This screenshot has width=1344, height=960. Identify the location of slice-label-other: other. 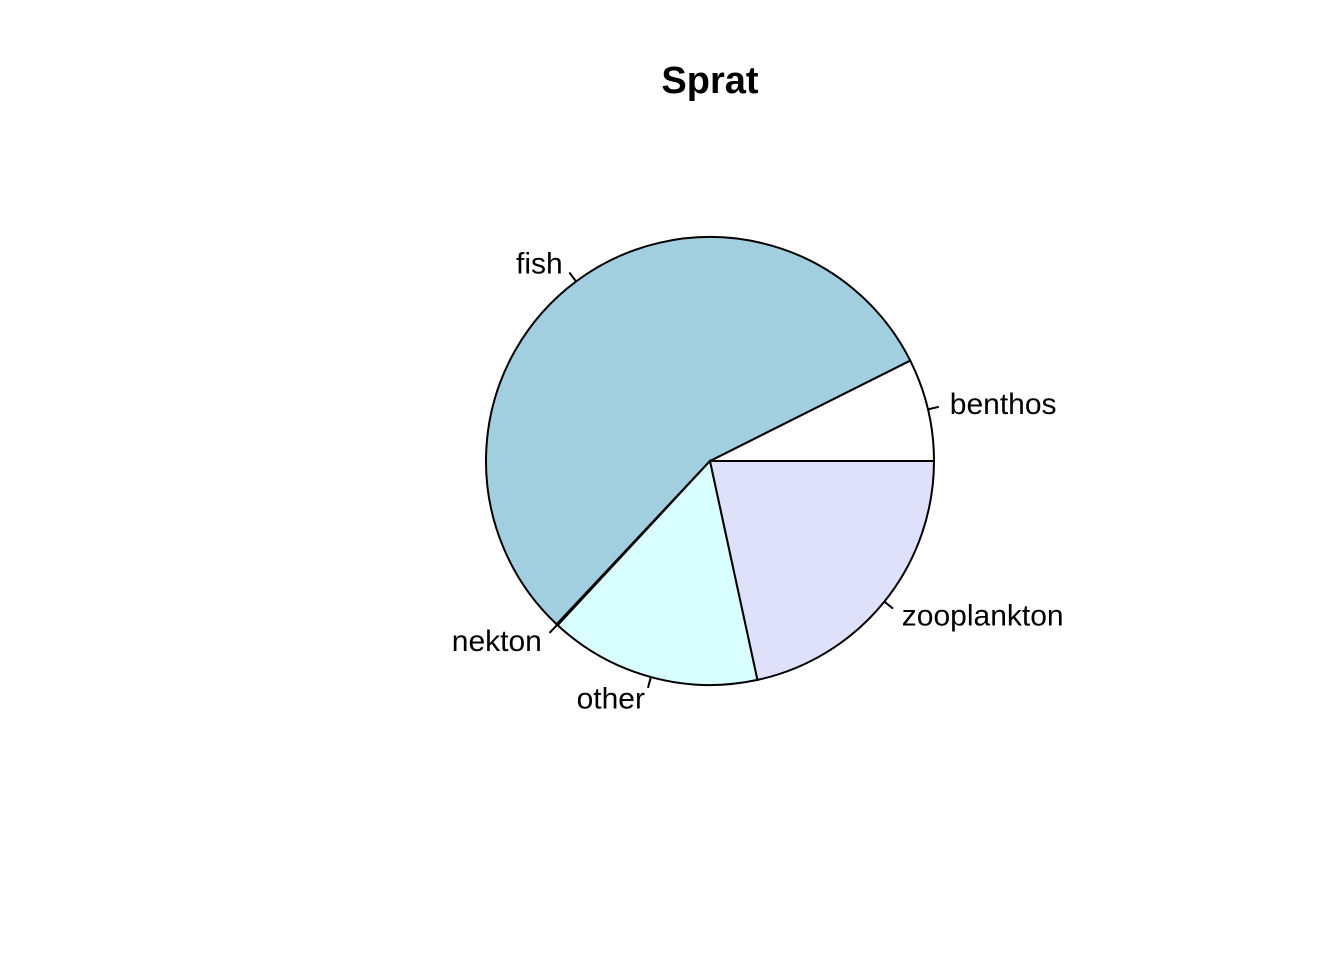
(611, 699).